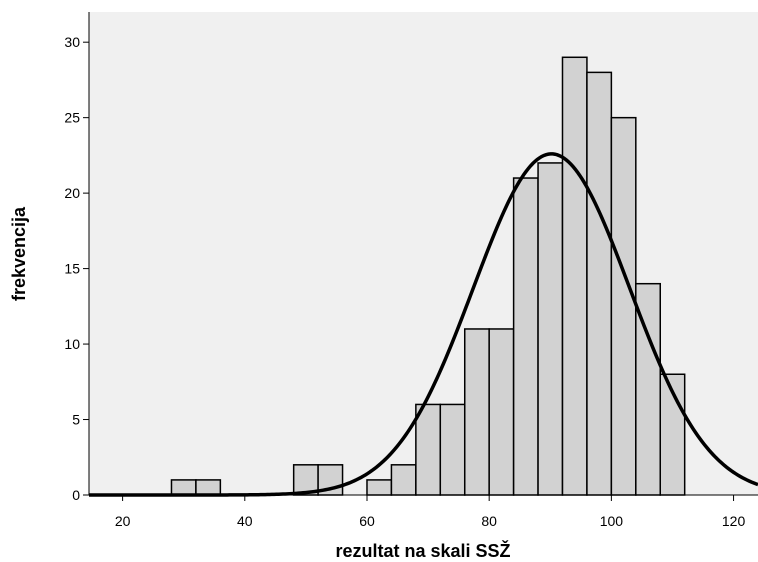  I want to click on x-tick-label: 20, so click(123, 521).